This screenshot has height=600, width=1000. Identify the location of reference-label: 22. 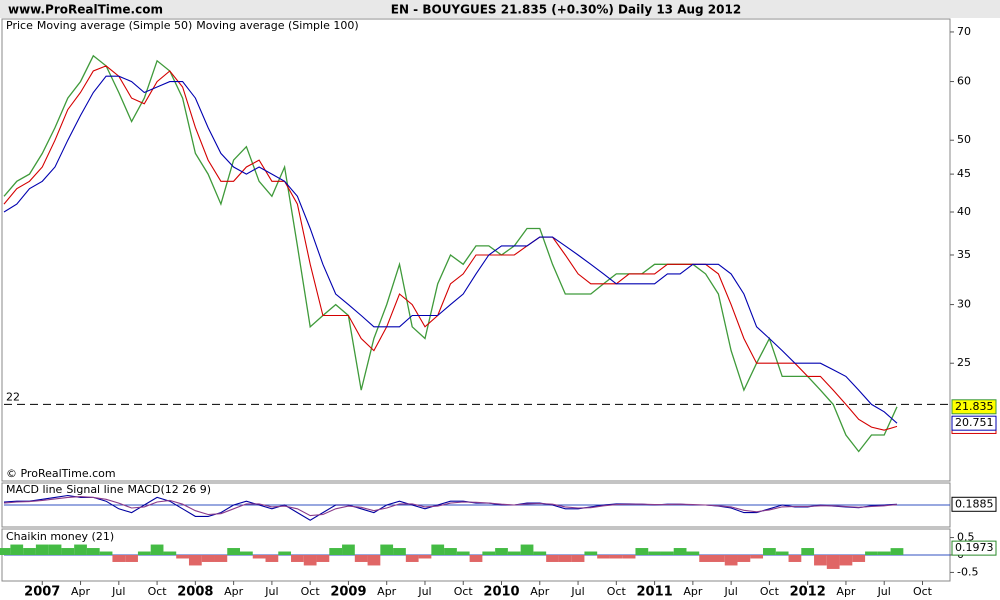
(13, 396).